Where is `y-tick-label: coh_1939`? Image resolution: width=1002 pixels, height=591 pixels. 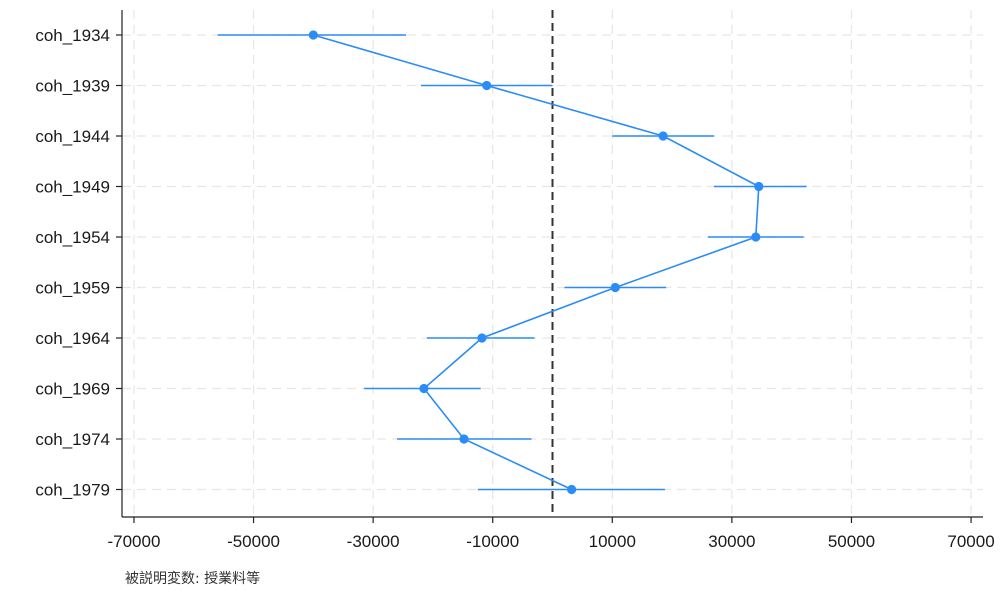
y-tick-label: coh_1939 is located at coordinates (72, 86).